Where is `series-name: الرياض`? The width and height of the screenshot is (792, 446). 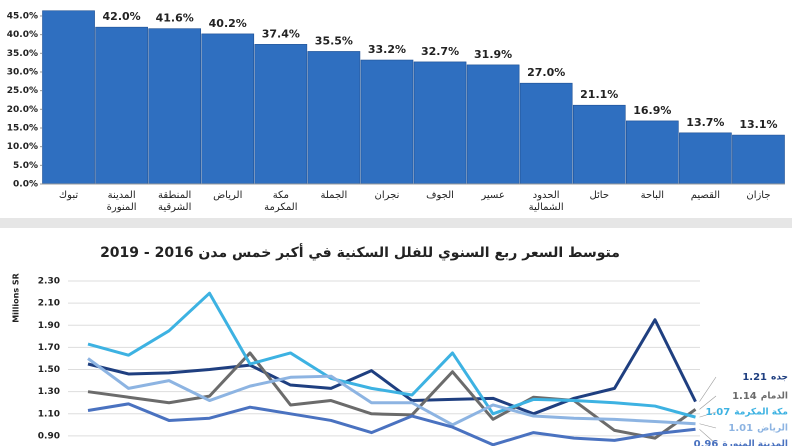 series-name: الرياض is located at coordinates (772, 429).